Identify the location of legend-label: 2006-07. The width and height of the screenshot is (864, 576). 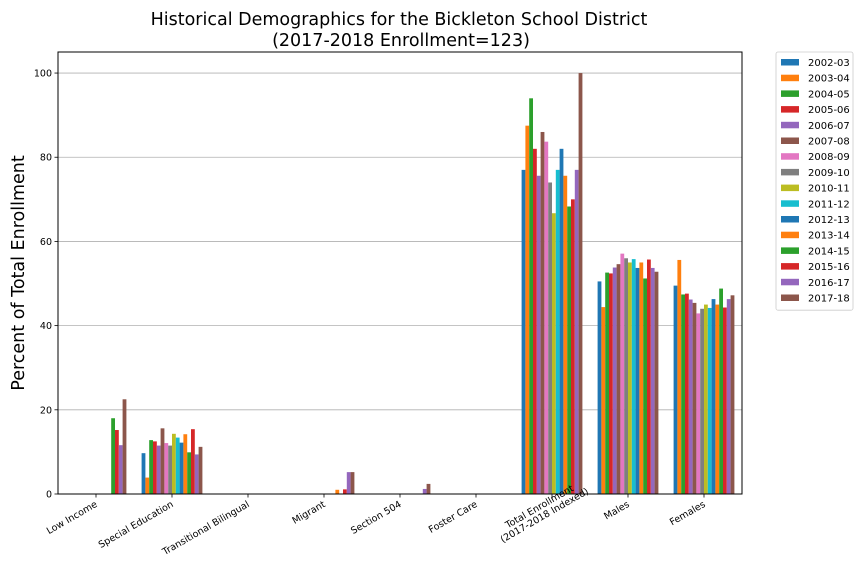
(829, 126).